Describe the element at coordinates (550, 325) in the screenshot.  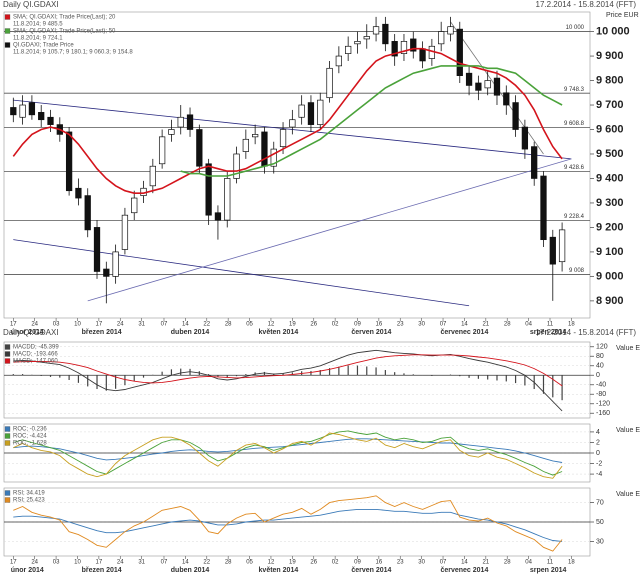
I see `x-tick-label: 11` at that location.